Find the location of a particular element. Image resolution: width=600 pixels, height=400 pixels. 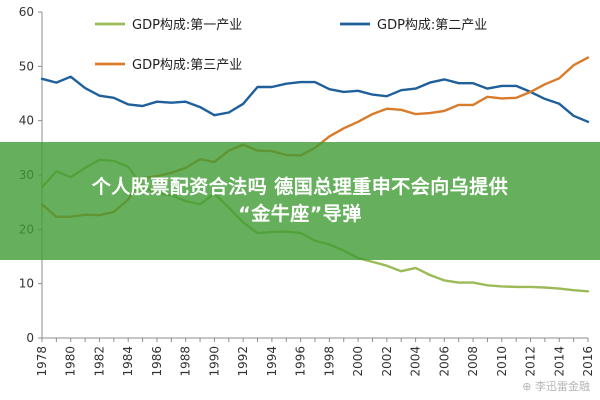

source-watermark: ⊕ 李迅雷金融 is located at coordinates (556, 386).